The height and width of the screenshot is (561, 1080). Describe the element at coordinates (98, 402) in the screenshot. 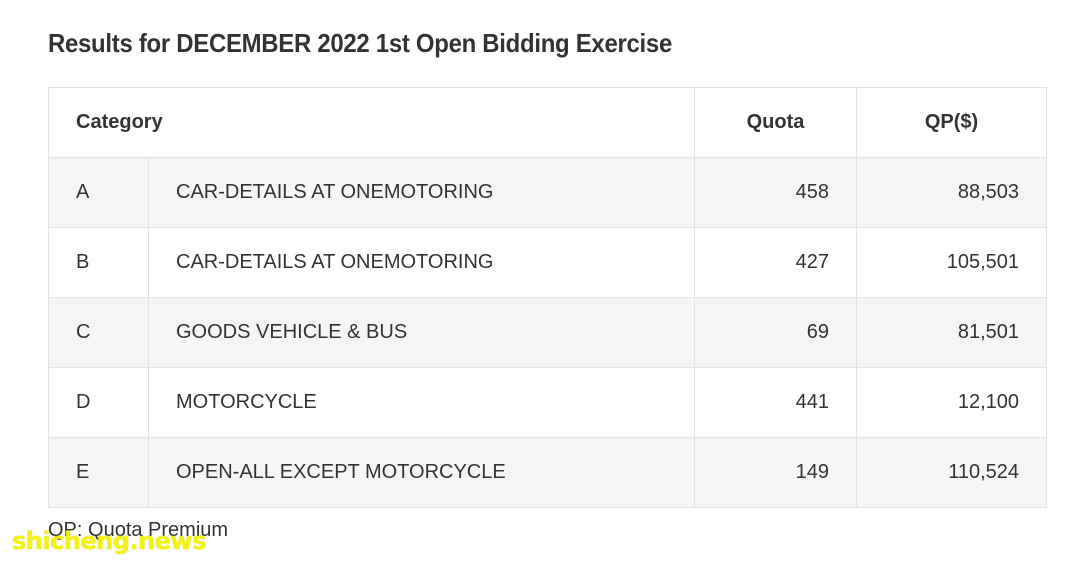

I see `category-code: D` at that location.